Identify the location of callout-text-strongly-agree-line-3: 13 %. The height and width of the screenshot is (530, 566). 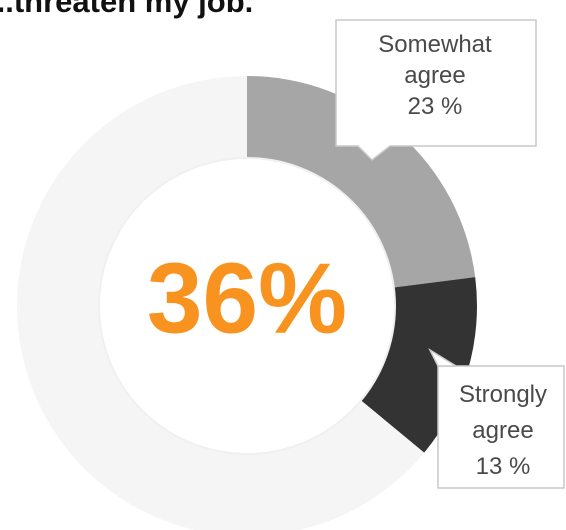
(503, 466).